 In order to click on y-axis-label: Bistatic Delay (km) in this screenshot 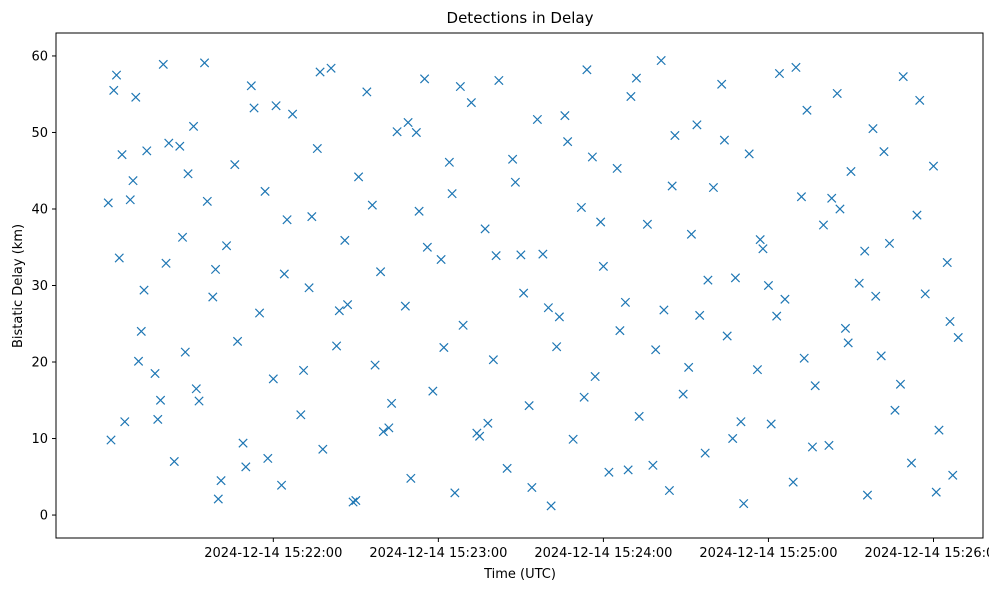, I will do `click(18, 286)`.